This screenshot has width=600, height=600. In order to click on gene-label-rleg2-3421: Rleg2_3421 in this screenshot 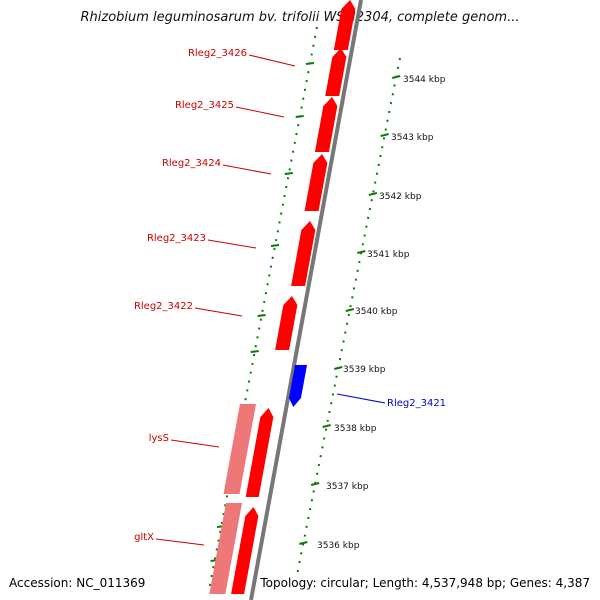, I will do `click(416, 403)`.